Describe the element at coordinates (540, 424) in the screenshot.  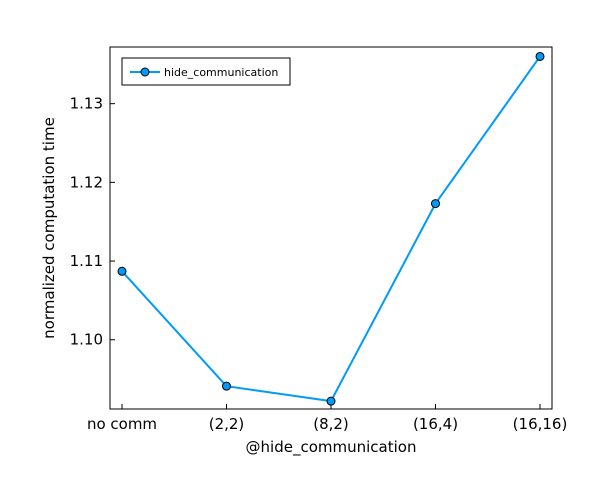
I see `x-tick-label: (16,16)` at that location.